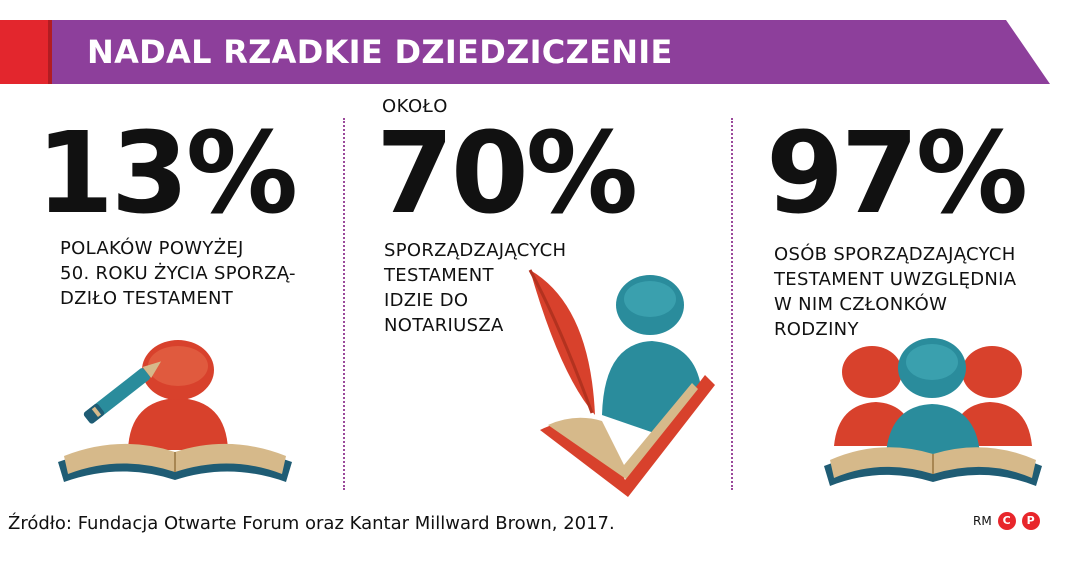 The width and height of the screenshot is (1069, 562). Describe the element at coordinates (175, 411) in the screenshot. I see `person-writing-book-icon` at that location.